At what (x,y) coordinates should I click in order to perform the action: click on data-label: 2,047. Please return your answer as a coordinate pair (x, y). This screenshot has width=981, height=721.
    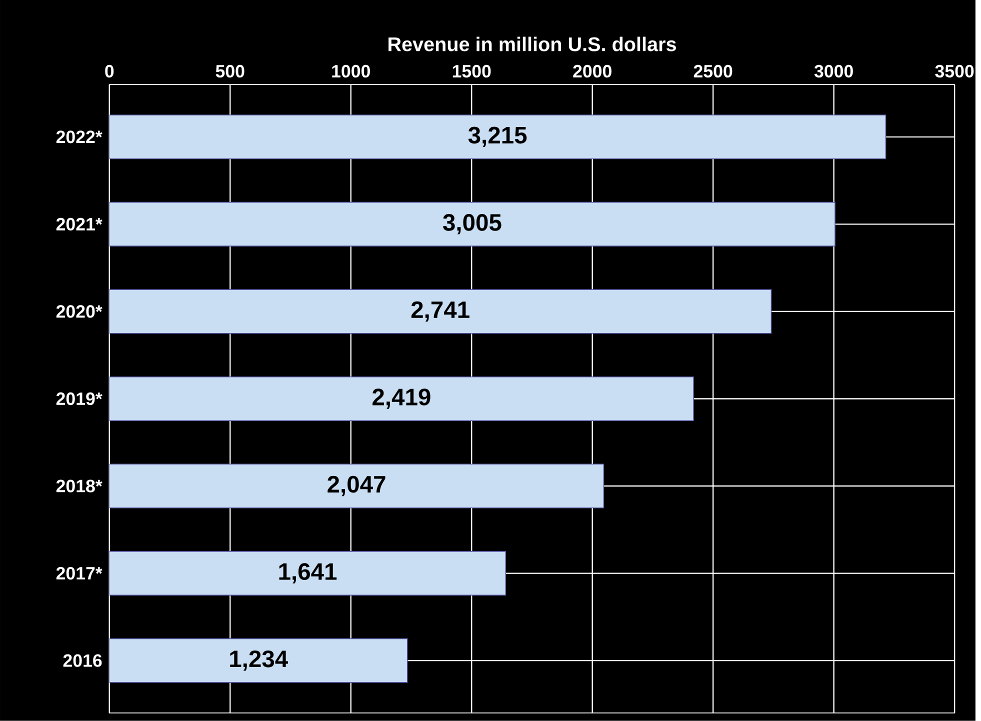
    Looking at the image, I should click on (357, 486).